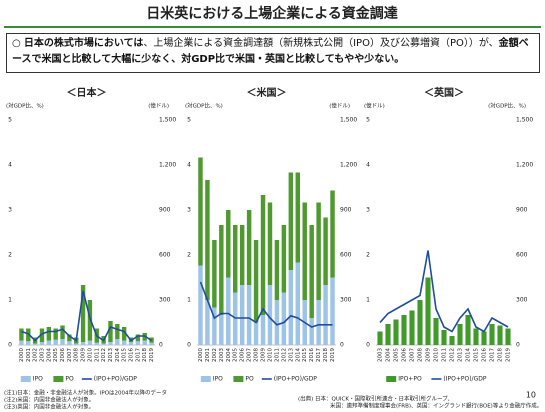 The image size is (545, 412). What do you see at coordinates (531, 395) in the screenshot?
I see `page-number: 10` at bounding box center [531, 395].